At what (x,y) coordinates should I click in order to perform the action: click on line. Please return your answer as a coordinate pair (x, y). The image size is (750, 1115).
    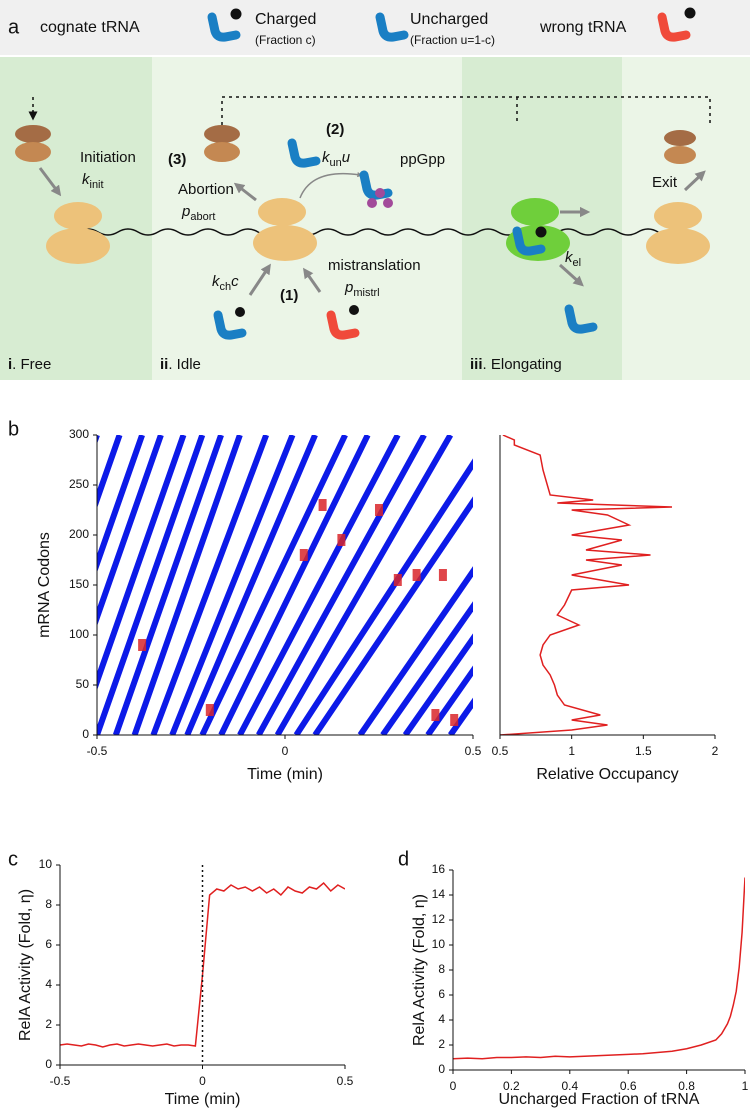
    Looking at the image, I should click on (599, 968).